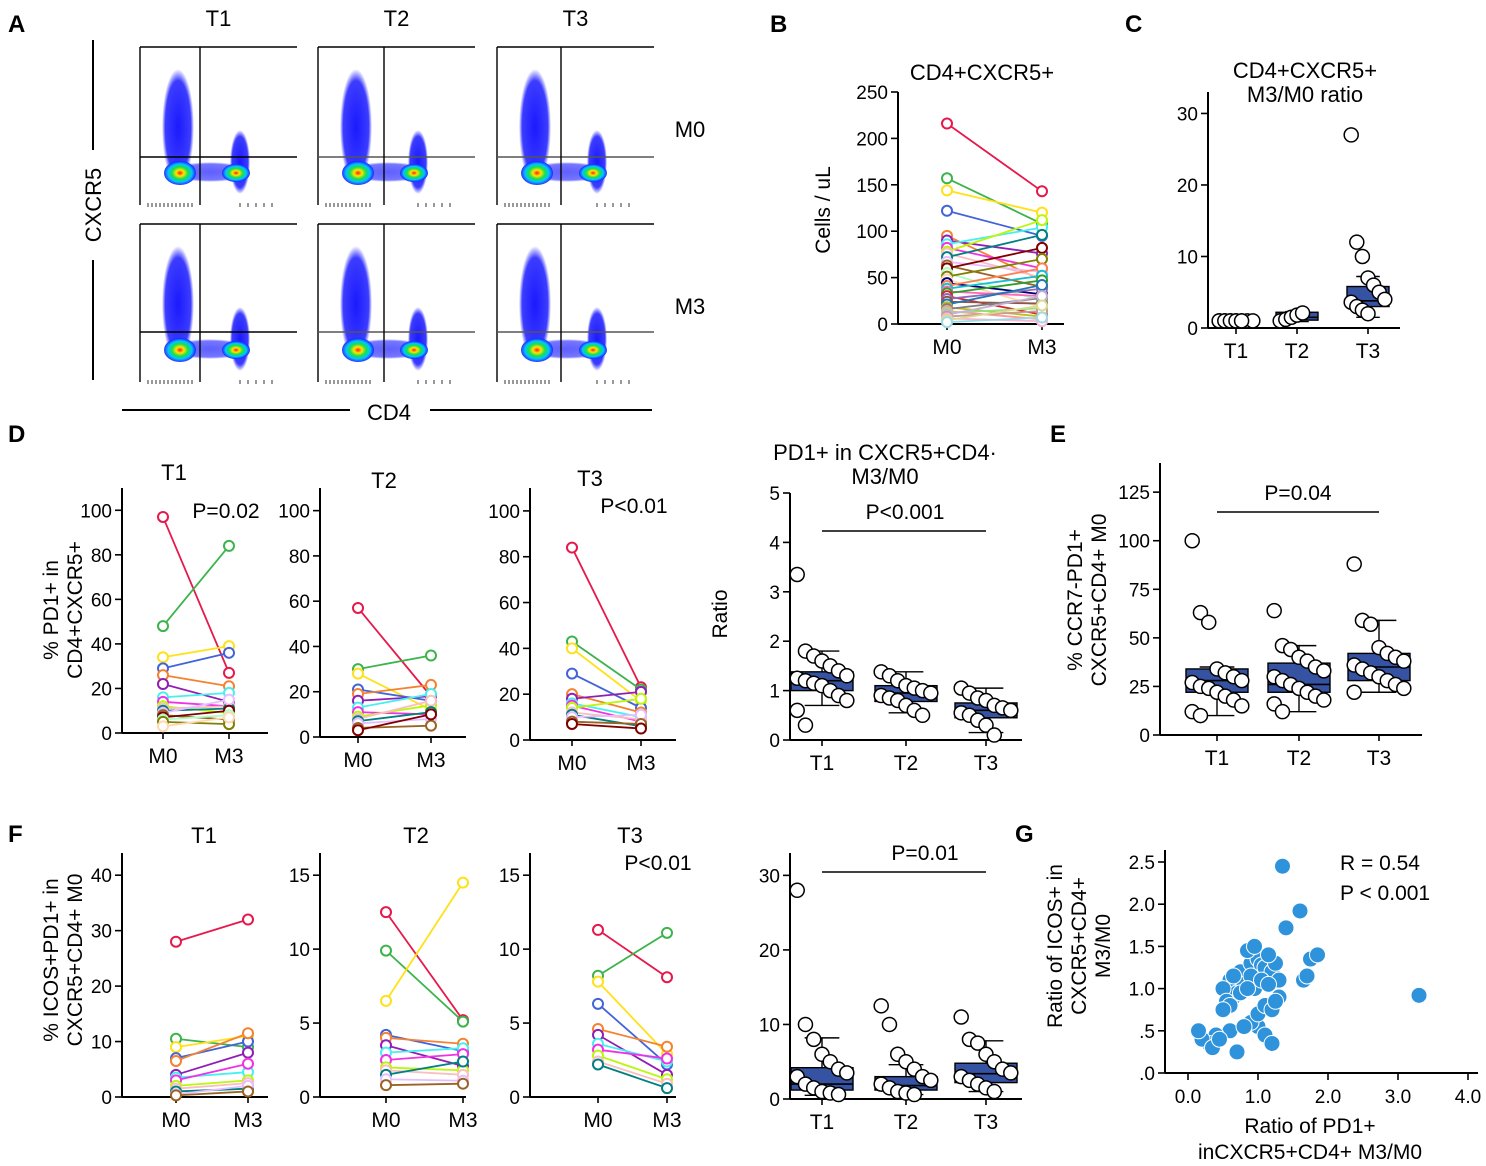 The width and height of the screenshot is (1486, 1166). What do you see at coordinates (299, 876) in the screenshot?
I see `y-tick-label: 15` at bounding box center [299, 876].